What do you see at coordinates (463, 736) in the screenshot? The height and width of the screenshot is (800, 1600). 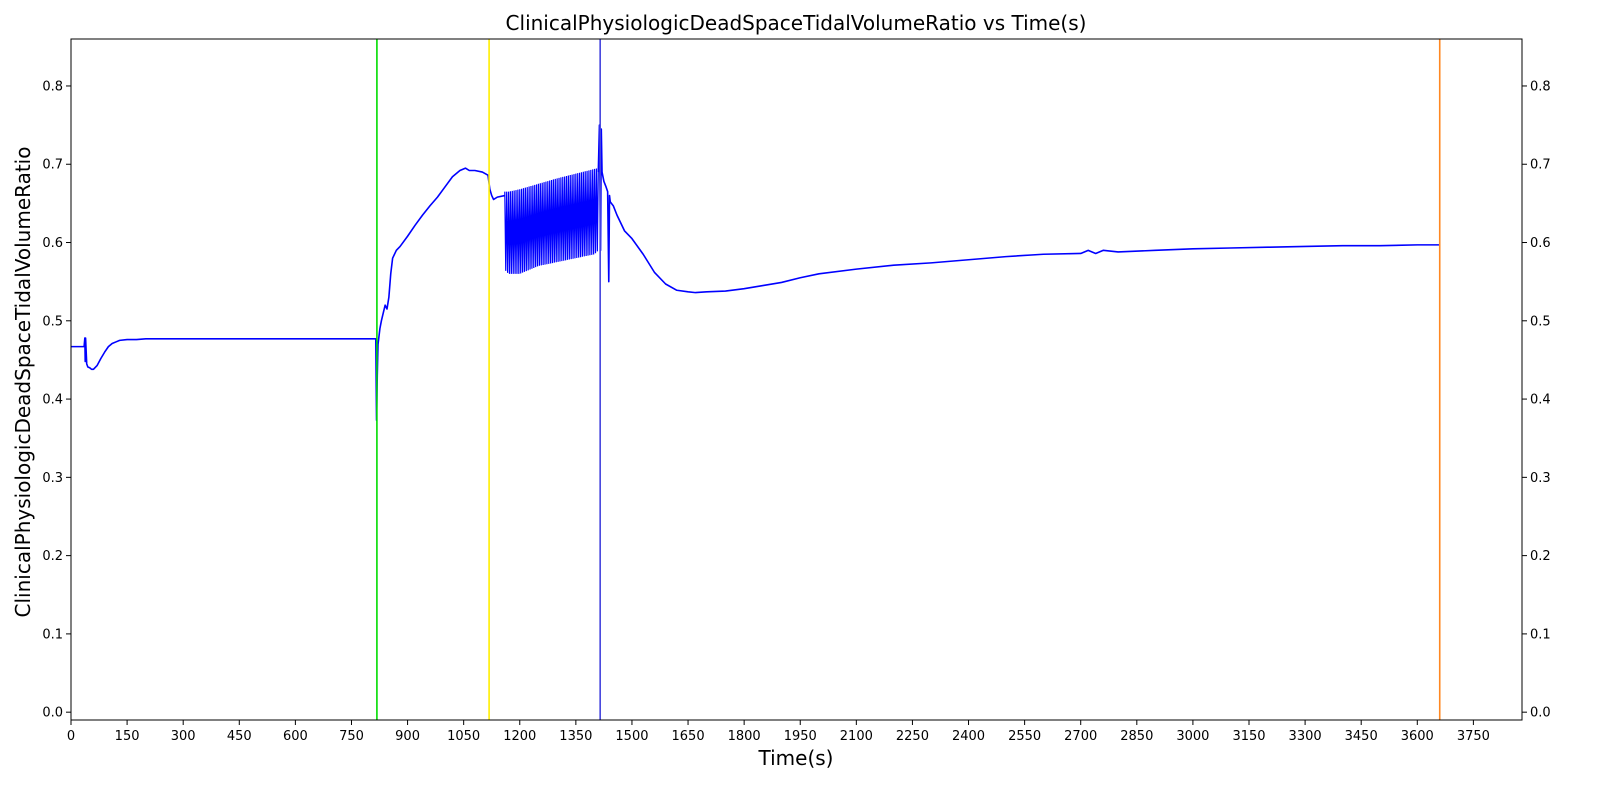 I see `x-tick-label: 1050` at bounding box center [463, 736].